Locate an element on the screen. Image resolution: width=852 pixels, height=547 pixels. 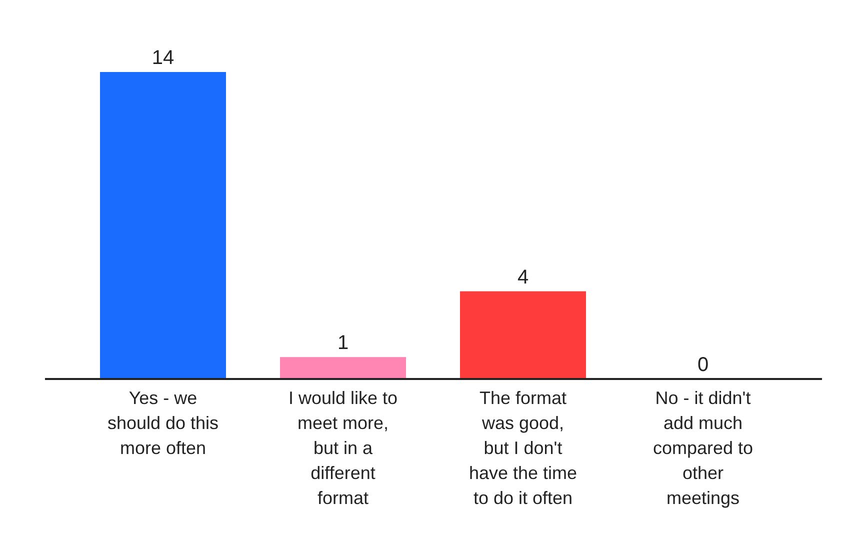
x-tick-label: No - it didn't add much compared to other meetings is located at coordinates (703, 448).